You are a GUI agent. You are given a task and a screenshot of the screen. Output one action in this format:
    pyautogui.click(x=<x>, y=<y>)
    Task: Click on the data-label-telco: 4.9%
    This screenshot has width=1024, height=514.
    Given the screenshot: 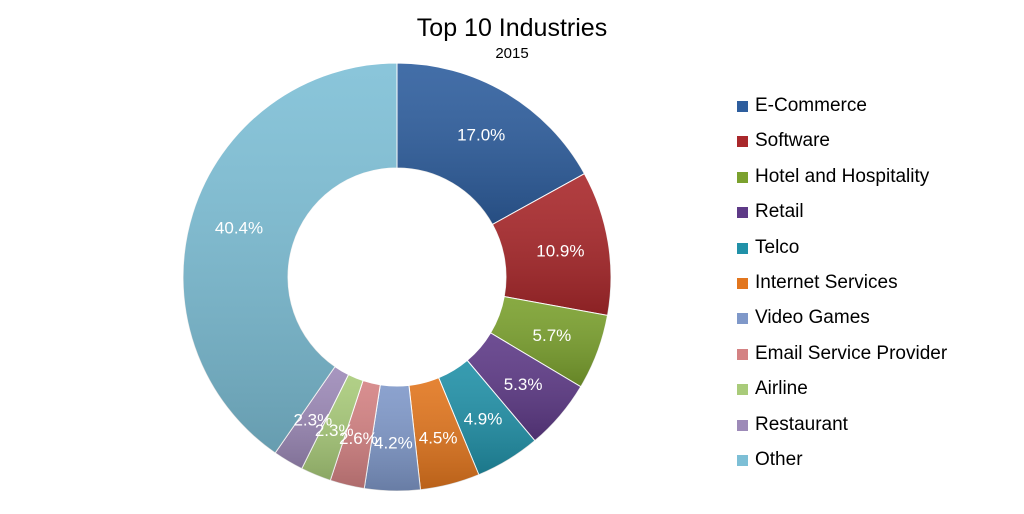 What is the action you would take?
    pyautogui.click(x=483, y=418)
    